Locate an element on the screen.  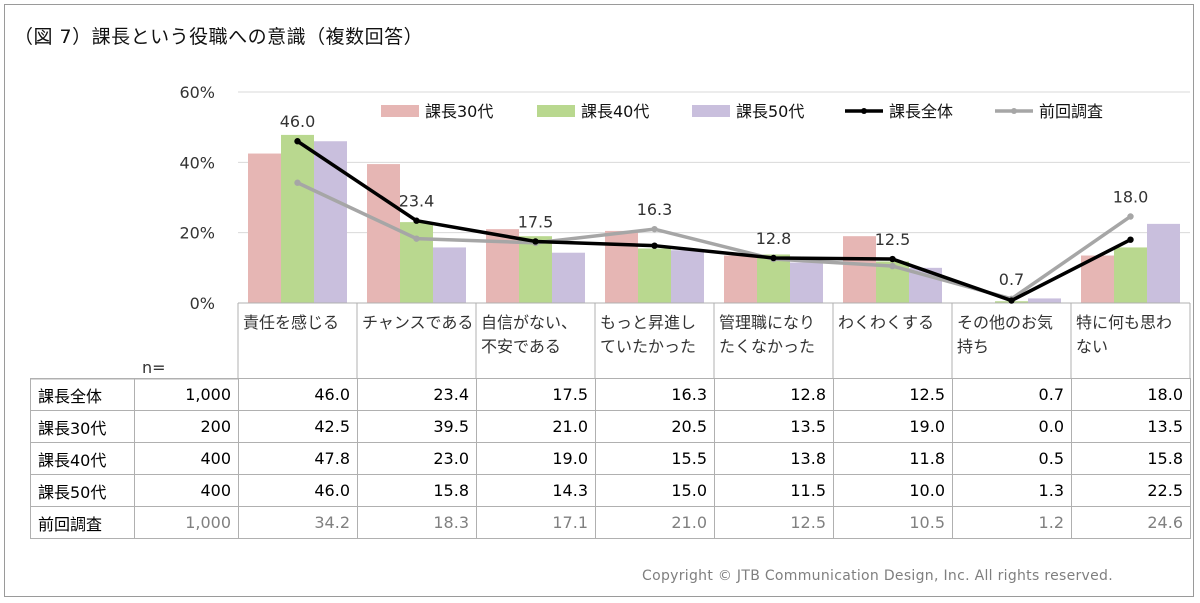
category-label: 管理職になり is located at coordinates (767, 322).